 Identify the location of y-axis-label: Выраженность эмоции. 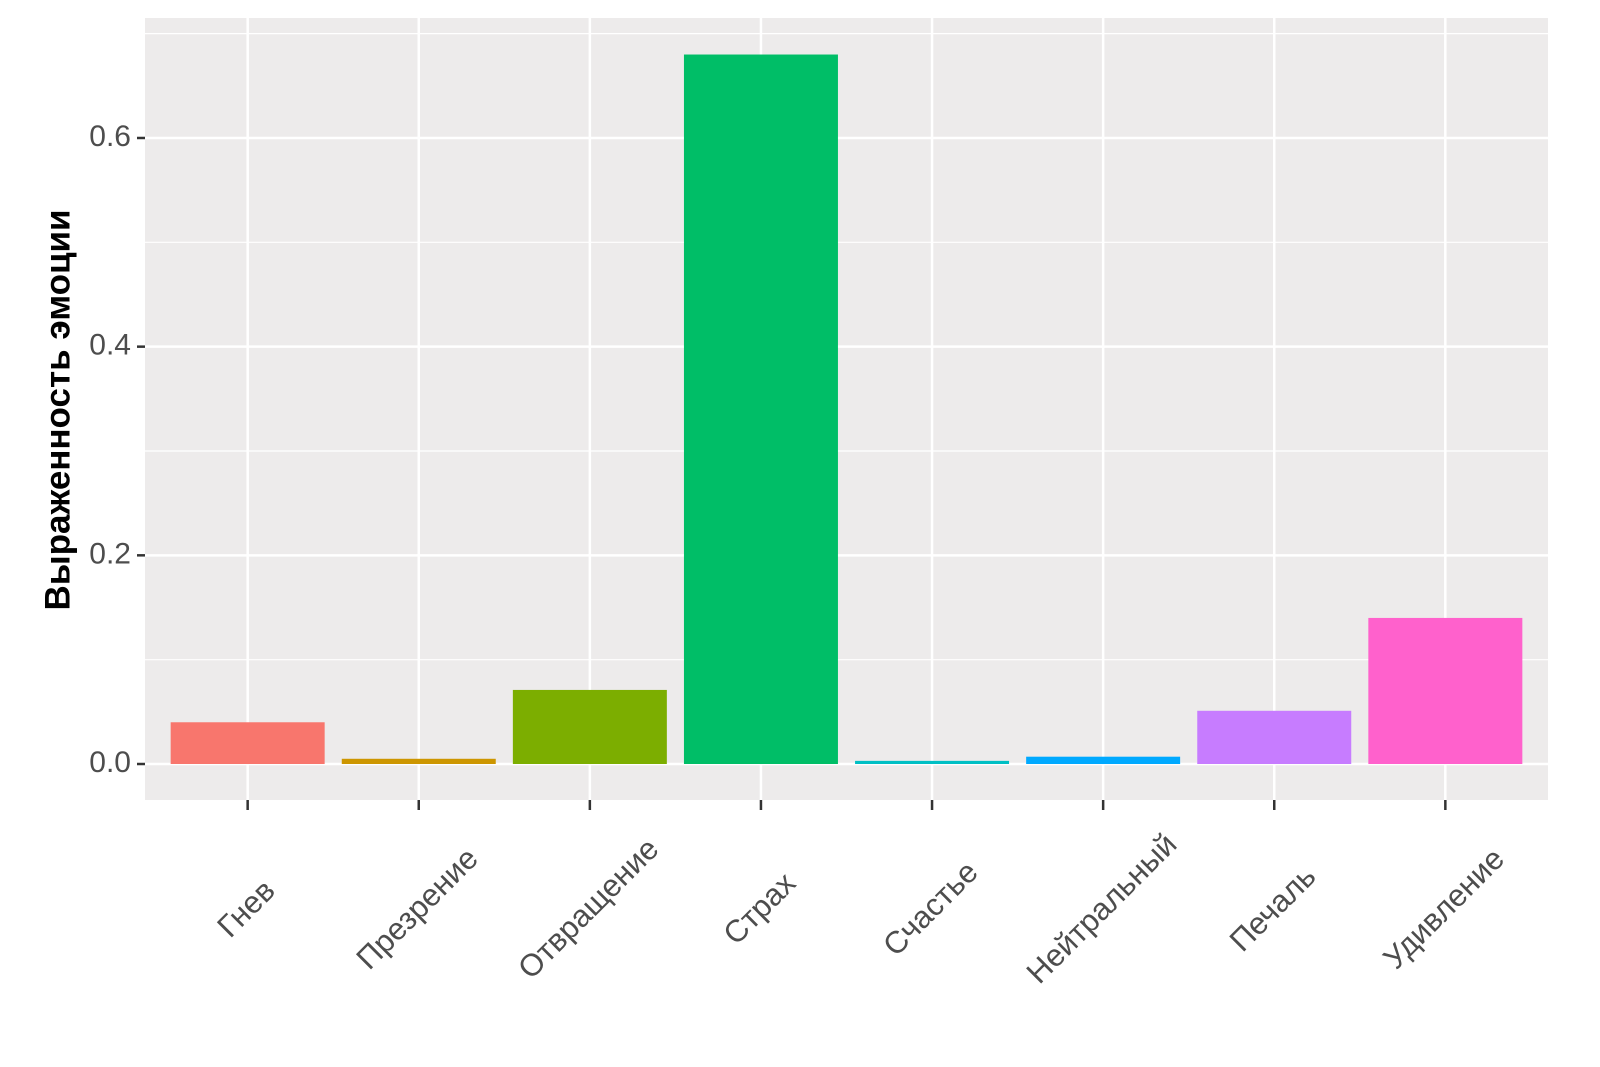
(57, 409).